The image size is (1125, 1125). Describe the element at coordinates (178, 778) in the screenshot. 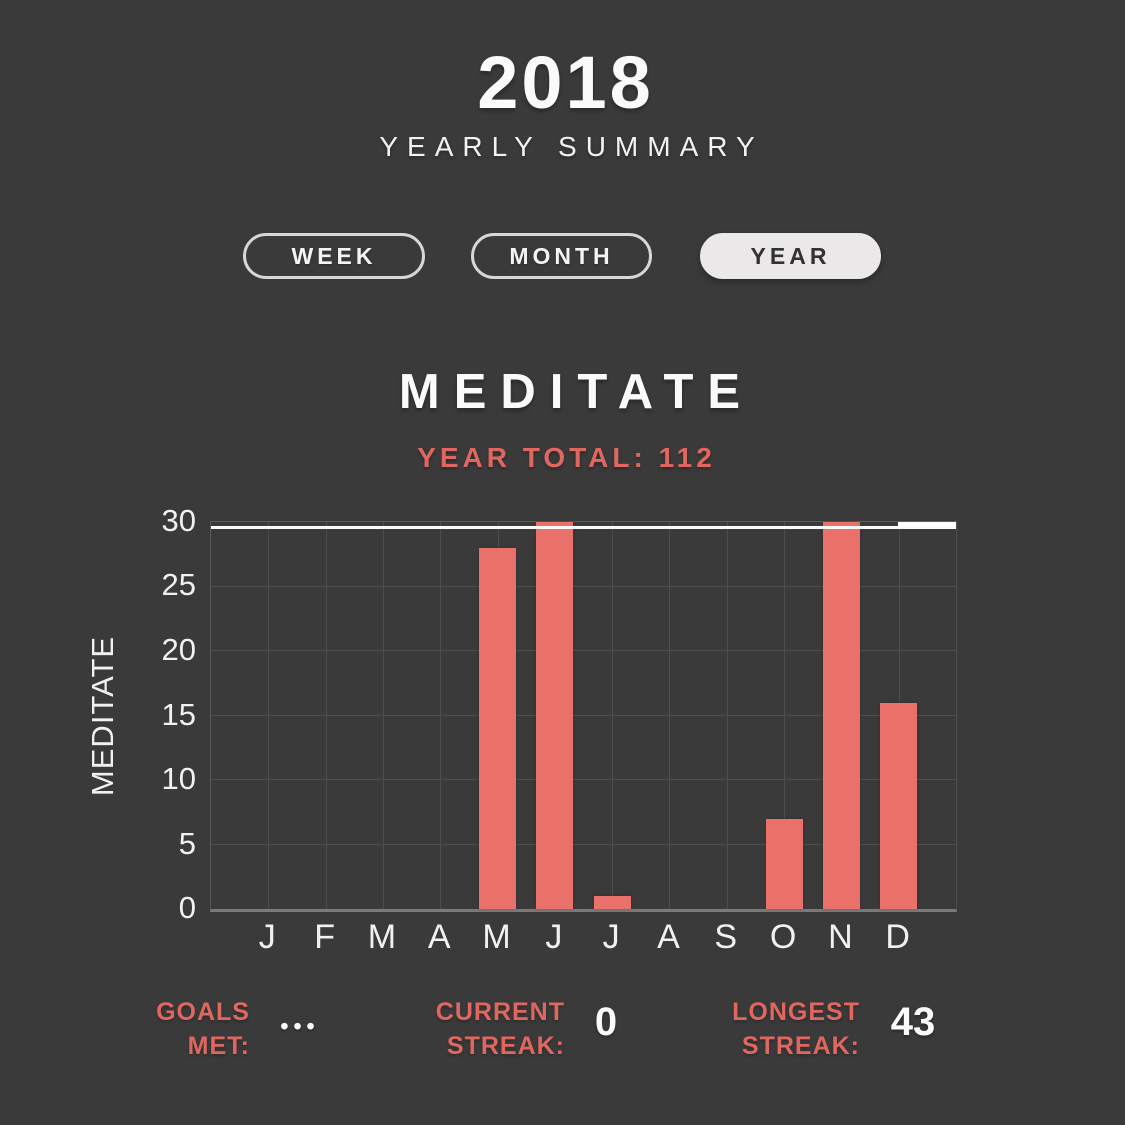

I see `y-tick-label-10: 10` at that location.